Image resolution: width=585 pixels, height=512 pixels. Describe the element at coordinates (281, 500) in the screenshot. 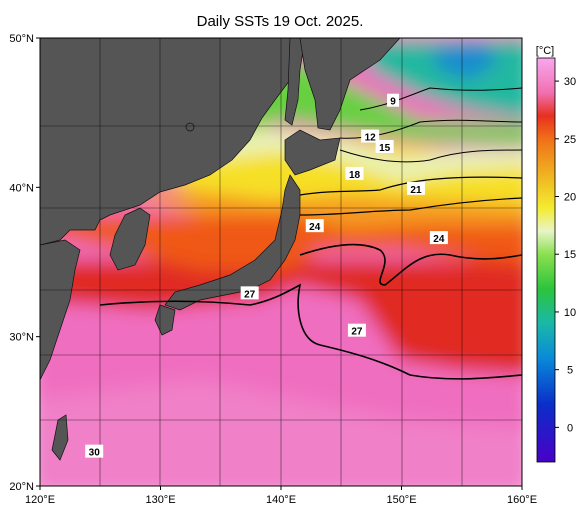

I see `x-tick-label: 140°E` at that location.